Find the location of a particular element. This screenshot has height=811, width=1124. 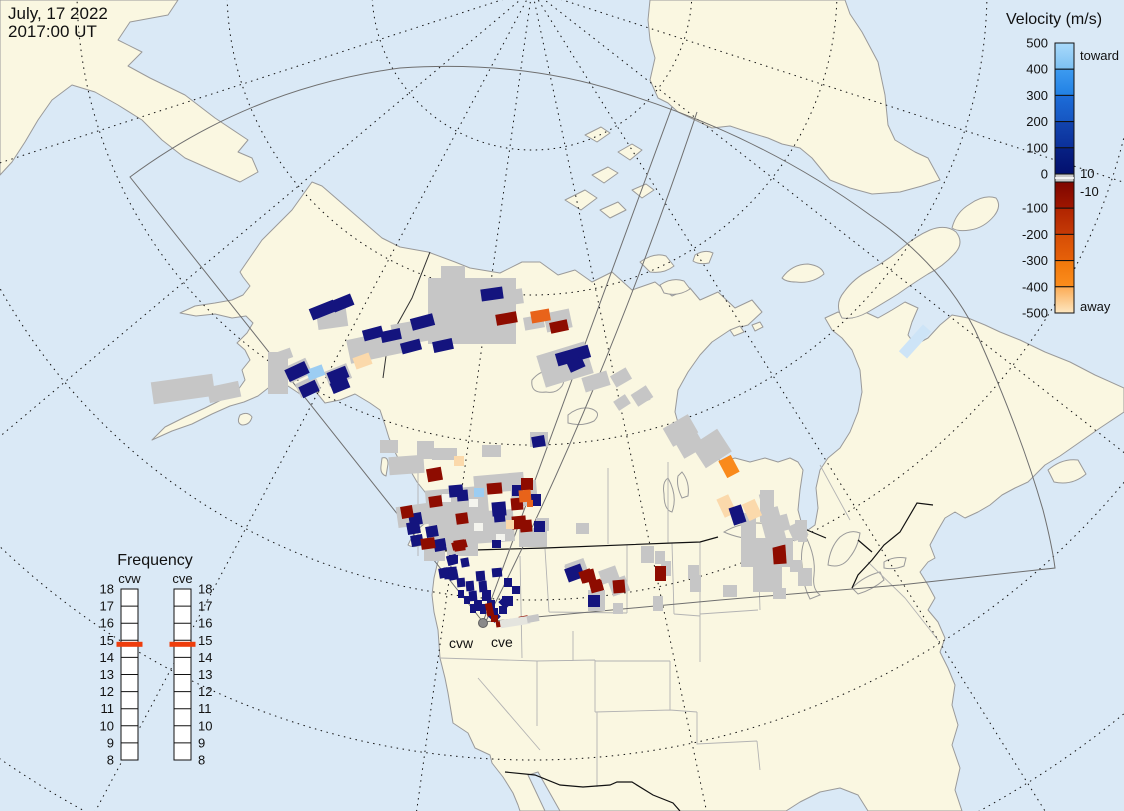

colorbar-tick-label: -200 is located at coordinates (1035, 234).